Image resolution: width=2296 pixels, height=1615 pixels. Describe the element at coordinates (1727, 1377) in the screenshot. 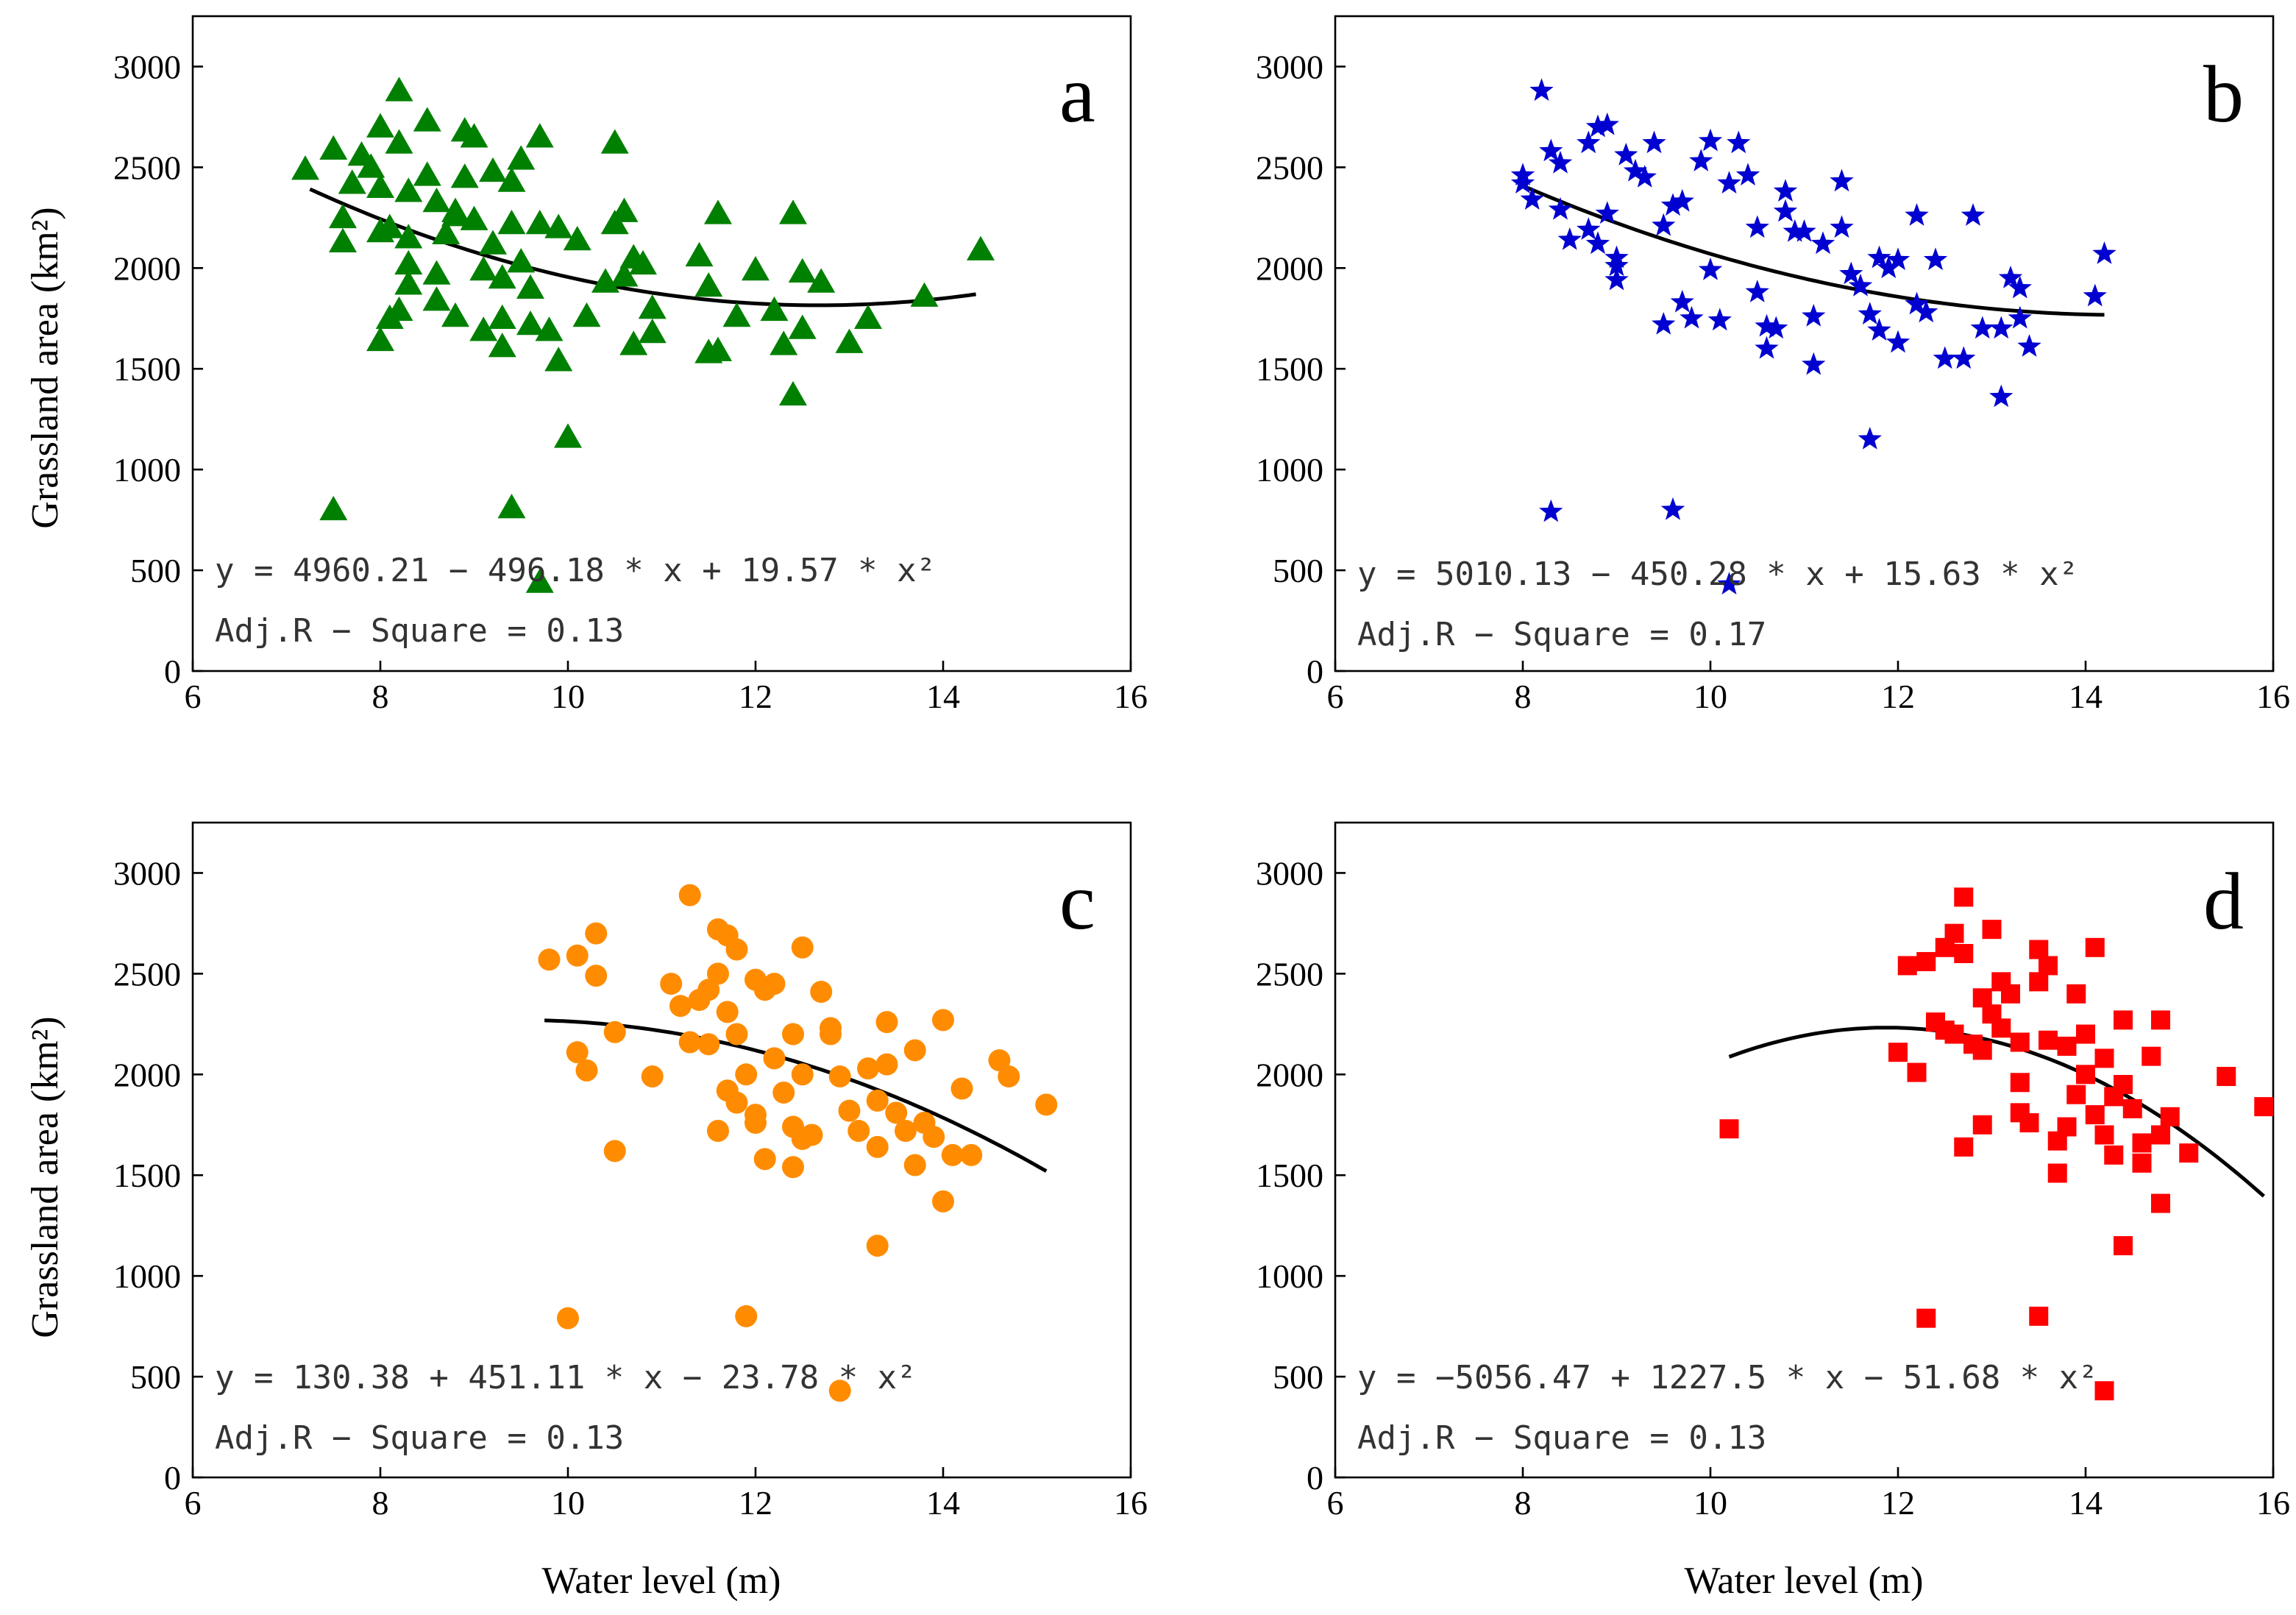

I see `fit-equation: y = −5056.47 + 1227.5 * x − 51.68 * x²` at that location.